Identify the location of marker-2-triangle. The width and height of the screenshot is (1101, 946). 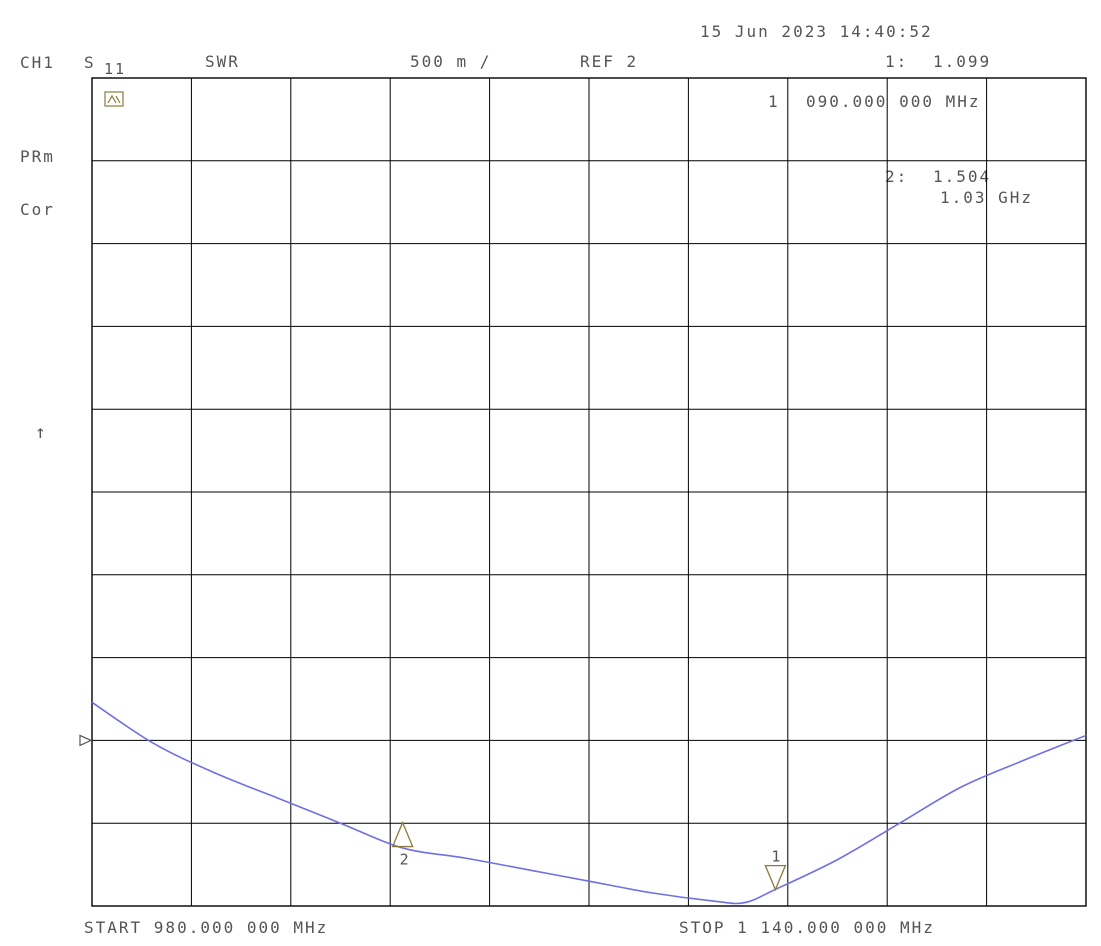
(402, 834).